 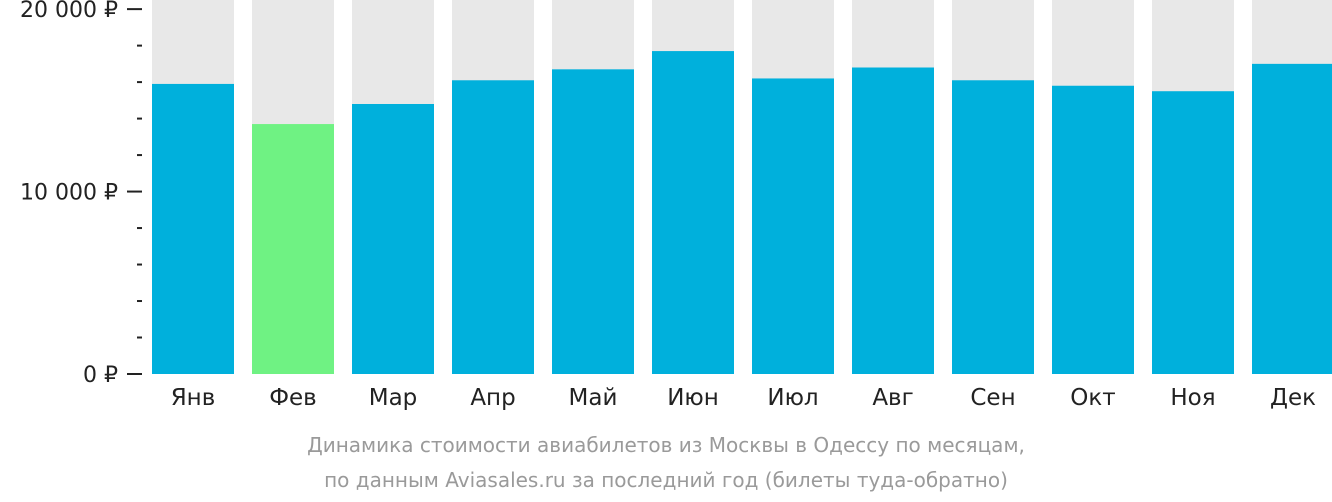 What do you see at coordinates (69, 193) in the screenshot?
I see `y-tick-label: 10 000 ₽` at bounding box center [69, 193].